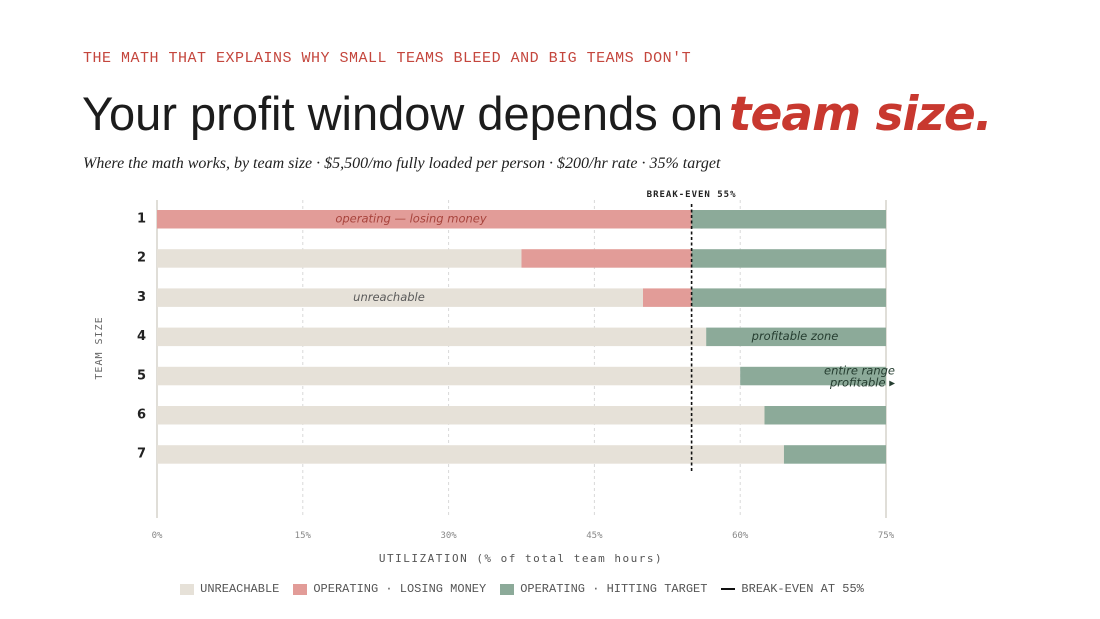  Describe the element at coordinates (400, 589) in the screenshot. I see `legend-label-losing: OPERATING · LOSING MONEY` at that location.